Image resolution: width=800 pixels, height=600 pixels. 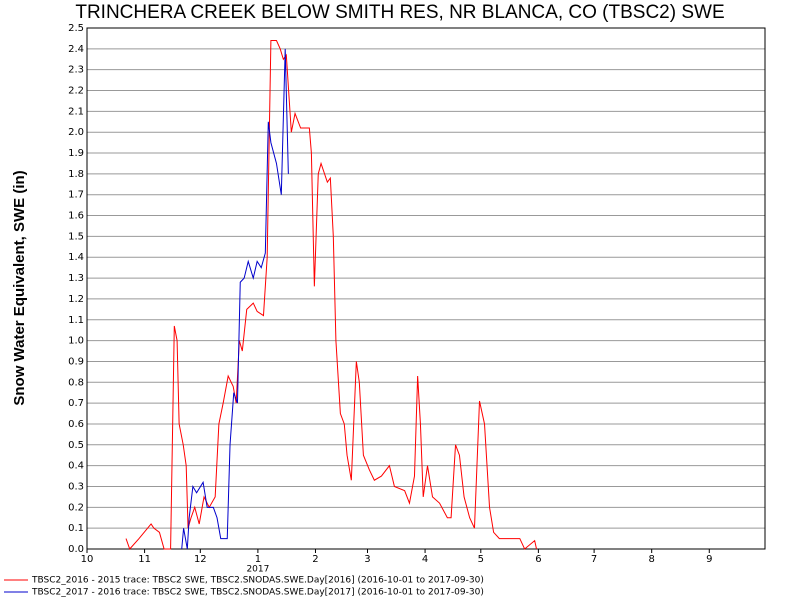 What do you see at coordinates (76, 153) in the screenshot?
I see `y-tick-label: 1.9` at bounding box center [76, 153].